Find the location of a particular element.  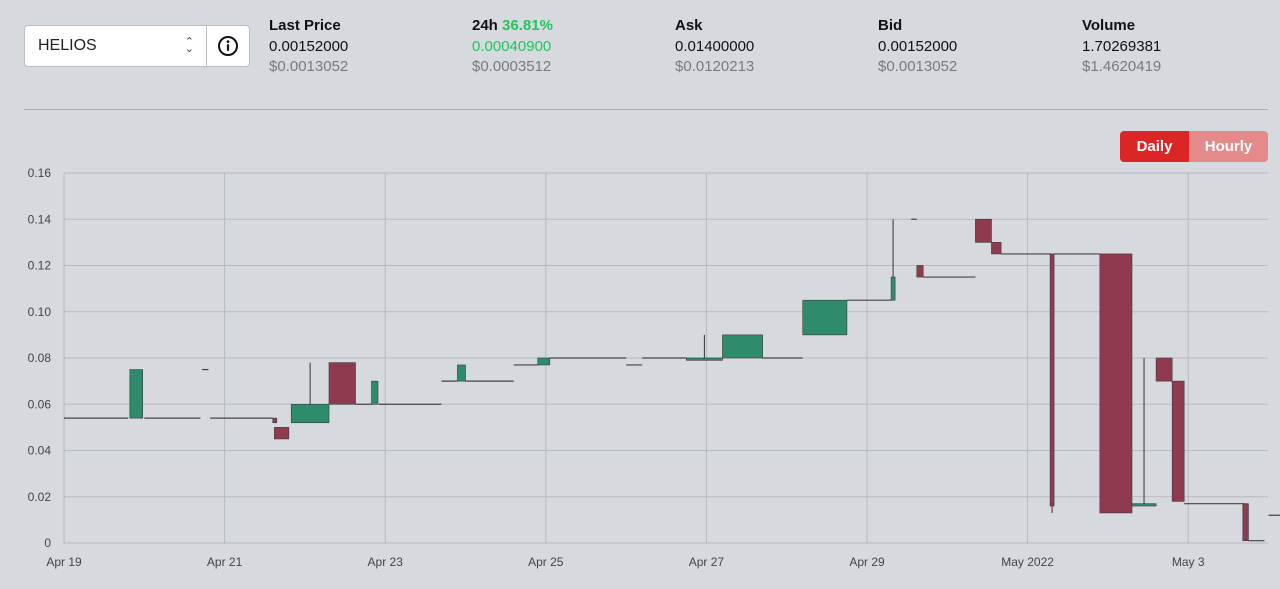

stat-usd: $0.0003512 is located at coordinates (512, 66).